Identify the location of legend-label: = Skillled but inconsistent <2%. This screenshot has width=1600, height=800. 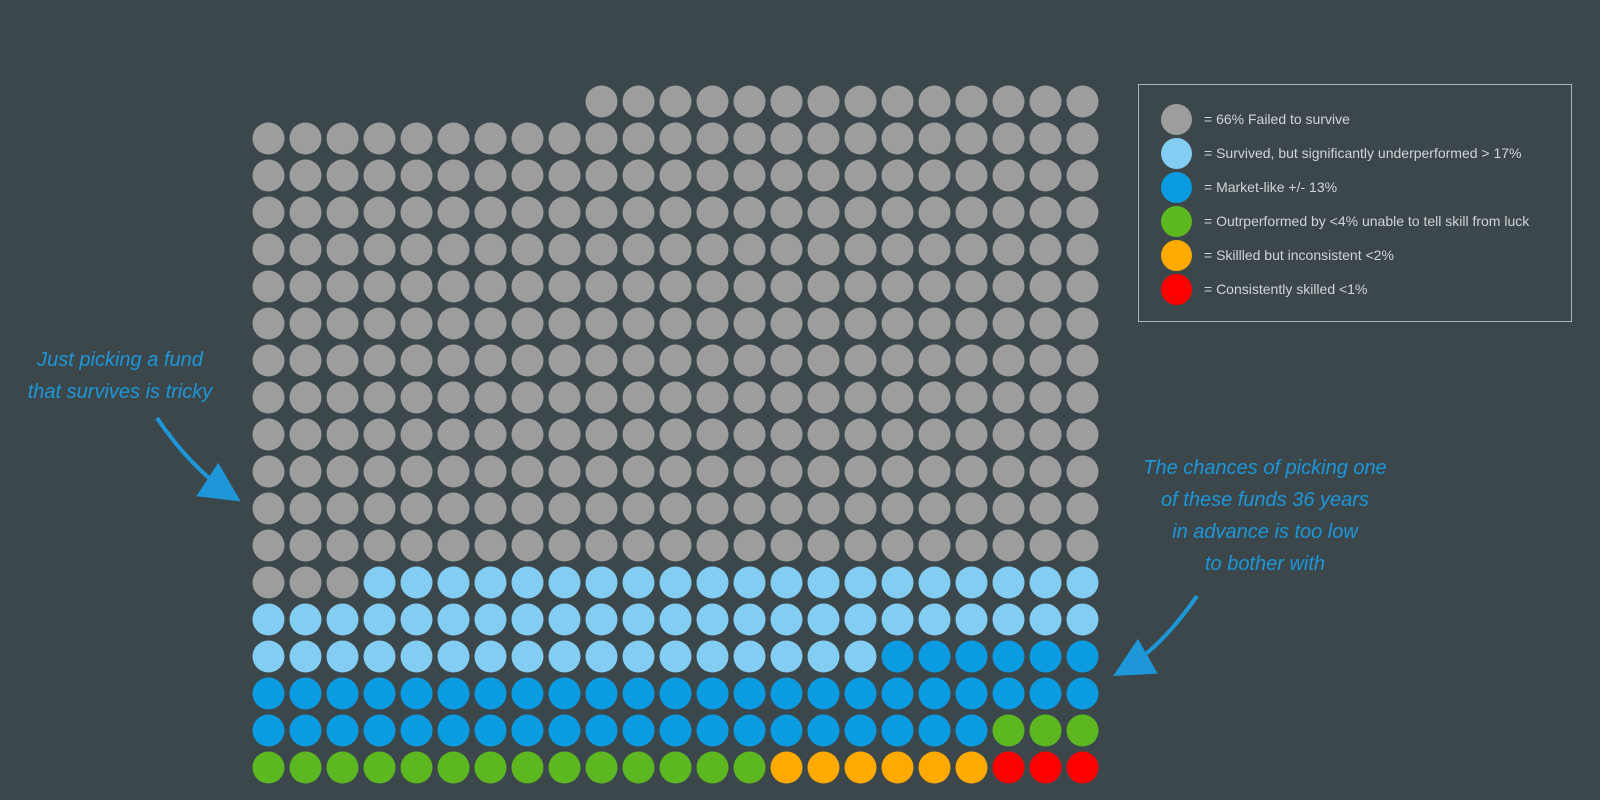
(1299, 255).